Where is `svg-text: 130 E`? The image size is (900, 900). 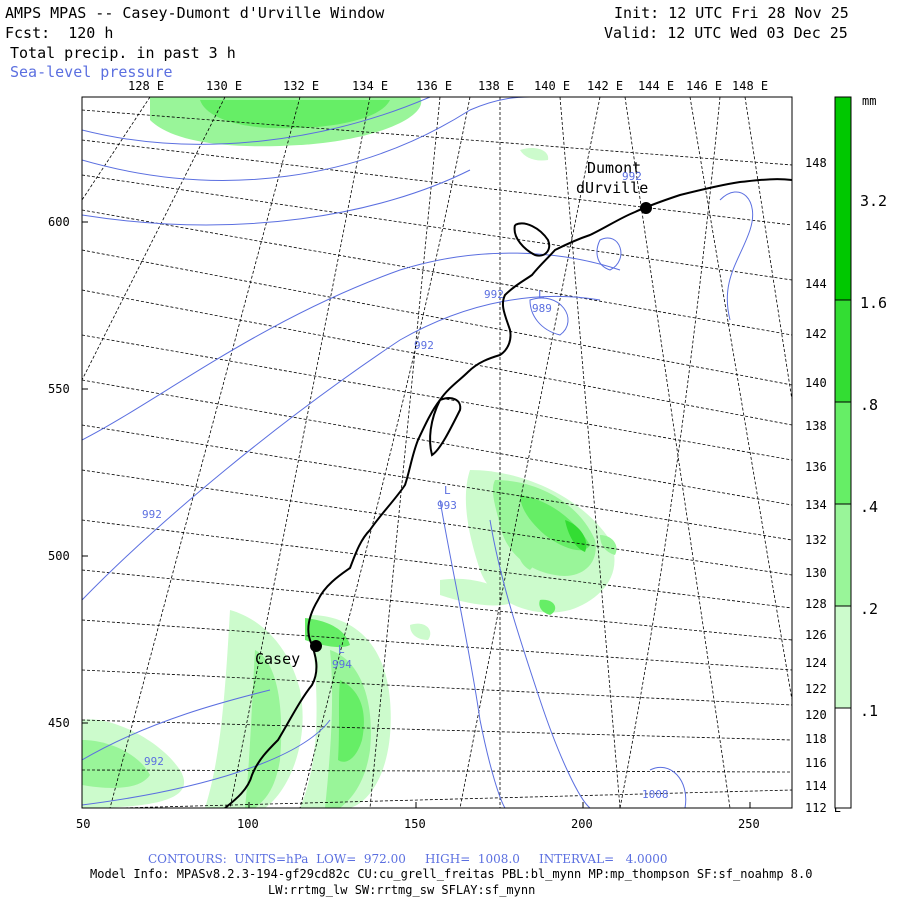
svg-text: 130 E is located at coordinates (823, 573).